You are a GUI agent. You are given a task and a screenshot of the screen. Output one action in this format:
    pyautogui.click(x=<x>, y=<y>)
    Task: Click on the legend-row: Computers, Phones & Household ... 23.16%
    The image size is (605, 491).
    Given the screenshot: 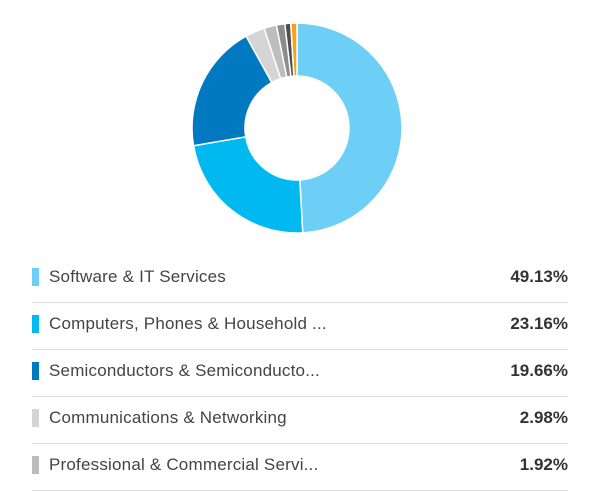 What is the action you would take?
    pyautogui.click(x=300, y=326)
    